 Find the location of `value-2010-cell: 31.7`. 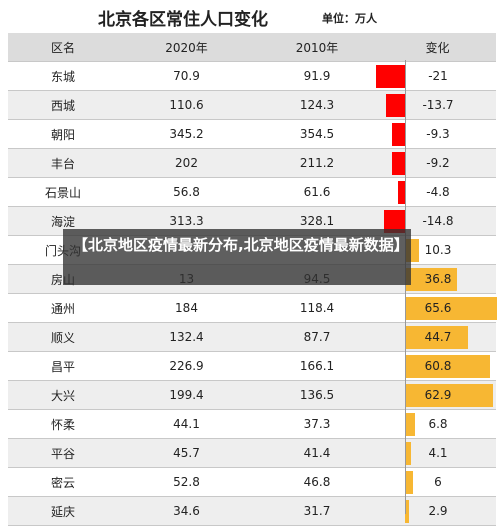

value-2010-cell: 31.7 is located at coordinates (317, 511).